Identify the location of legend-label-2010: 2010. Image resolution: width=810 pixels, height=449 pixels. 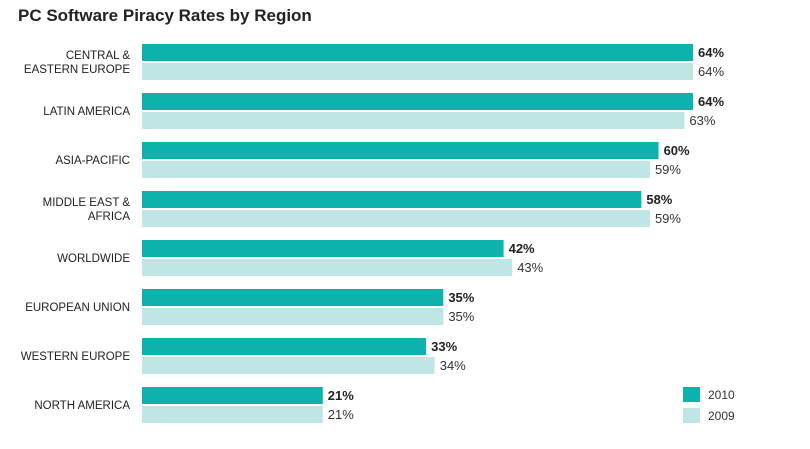
(721, 395).